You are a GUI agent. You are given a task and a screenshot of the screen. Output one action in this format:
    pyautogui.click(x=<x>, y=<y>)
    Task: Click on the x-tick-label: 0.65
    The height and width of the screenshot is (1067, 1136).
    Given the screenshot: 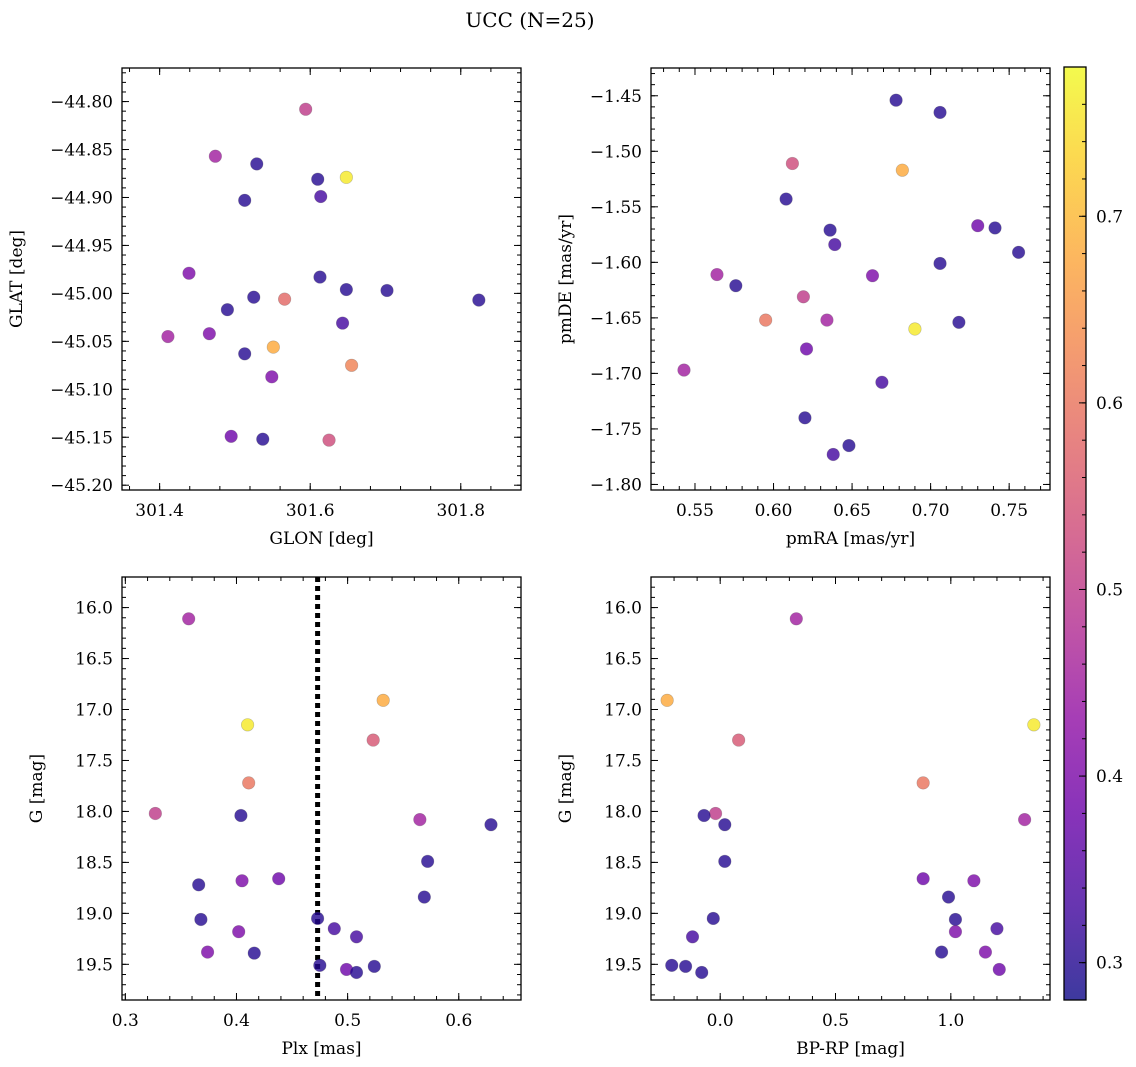 What is the action you would take?
    pyautogui.click(x=852, y=511)
    